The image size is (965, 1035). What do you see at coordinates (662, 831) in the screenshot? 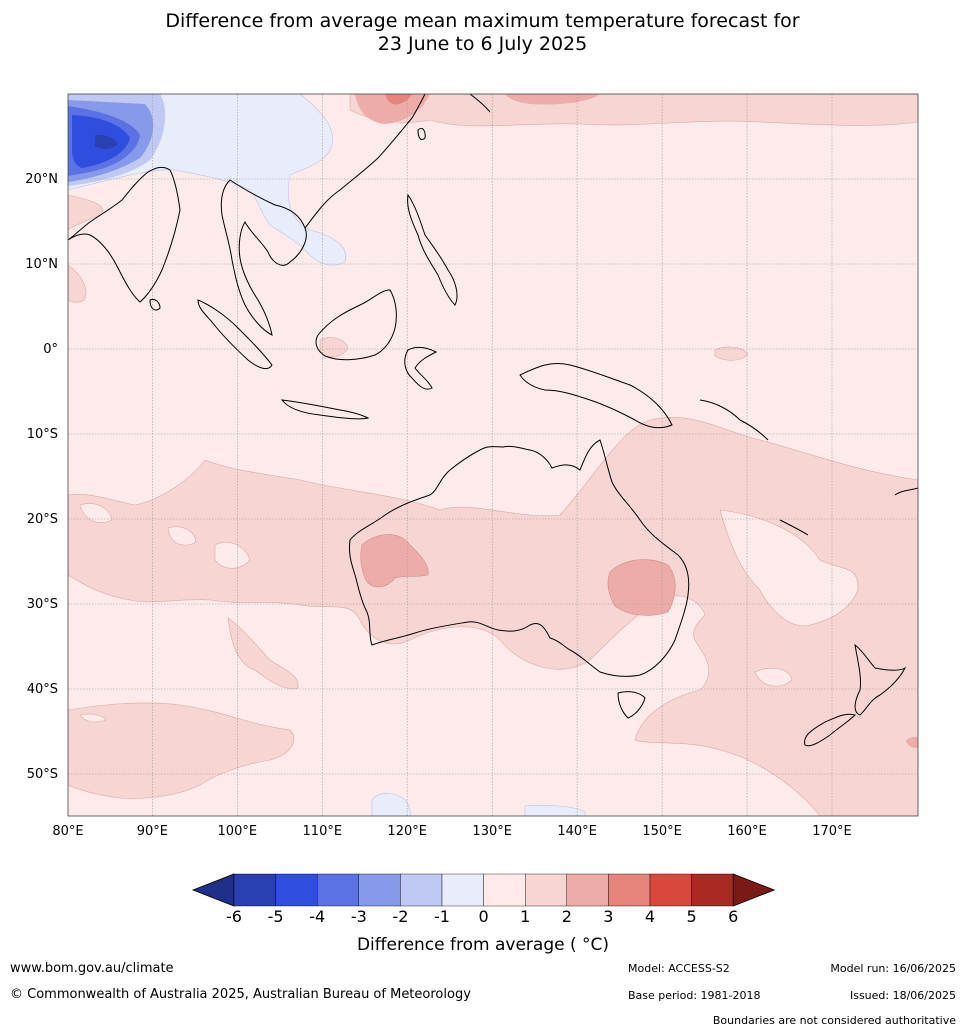
I see `lon-label: 150°E` at bounding box center [662, 831].